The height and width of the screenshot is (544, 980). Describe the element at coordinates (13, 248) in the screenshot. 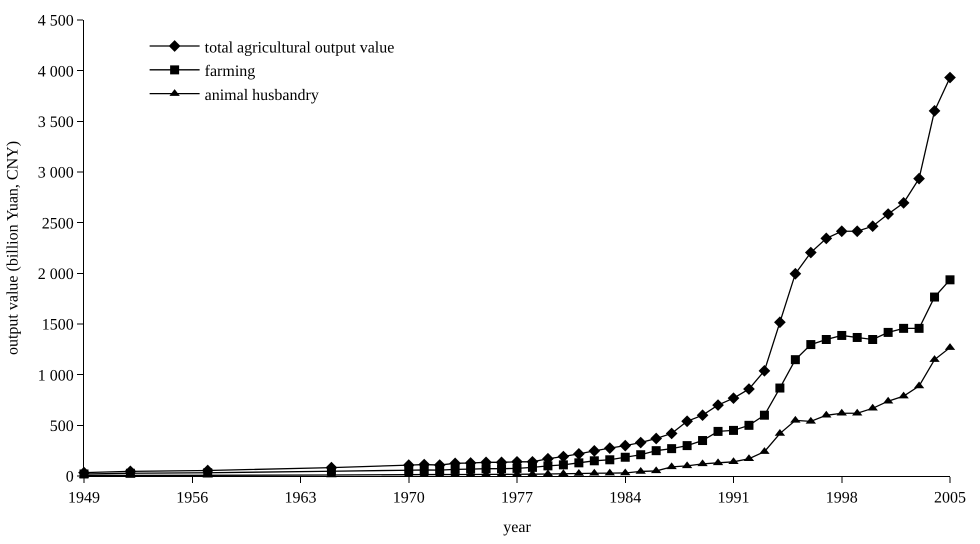

I see `y-axis-title: output value (billion Yuan, CNY)` at that location.